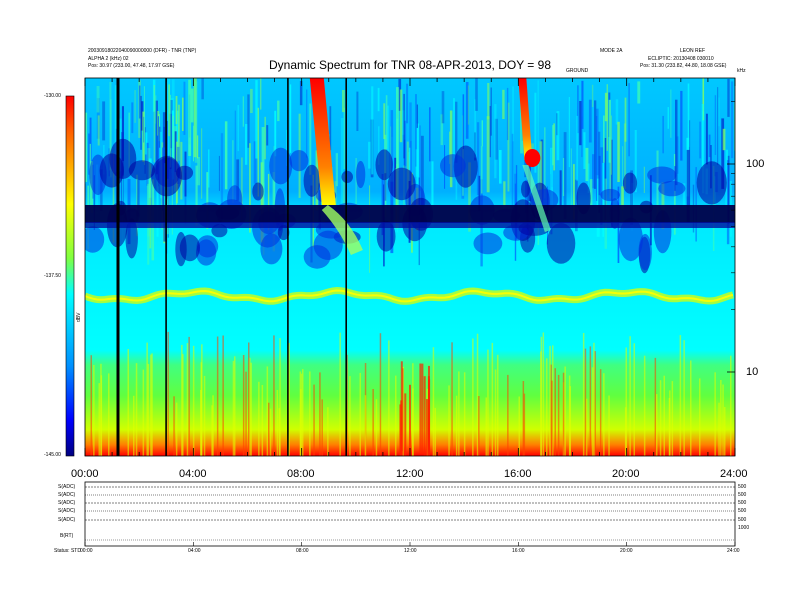 This screenshot has width=792, height=612. I want to click on housekeeping-frame, so click(410, 514).